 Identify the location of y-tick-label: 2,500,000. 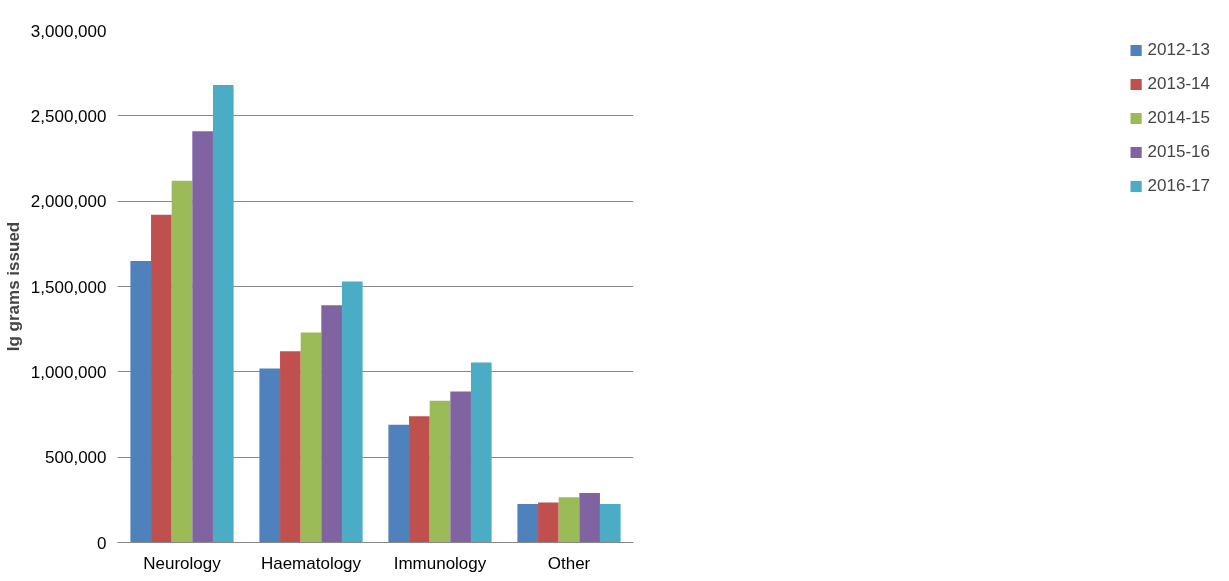
(68, 116).